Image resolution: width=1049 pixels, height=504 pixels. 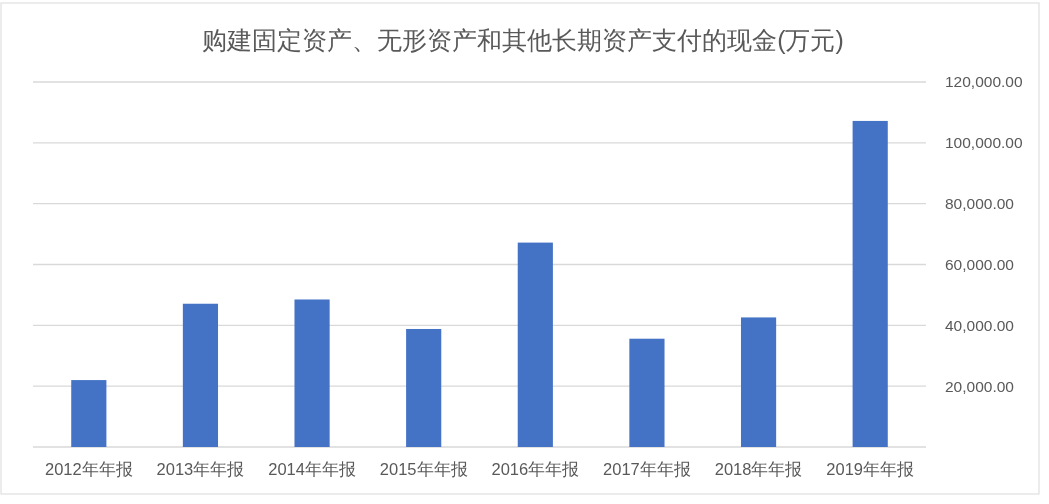 I want to click on x-tick-label: 2013年年报, so click(x=200, y=469).